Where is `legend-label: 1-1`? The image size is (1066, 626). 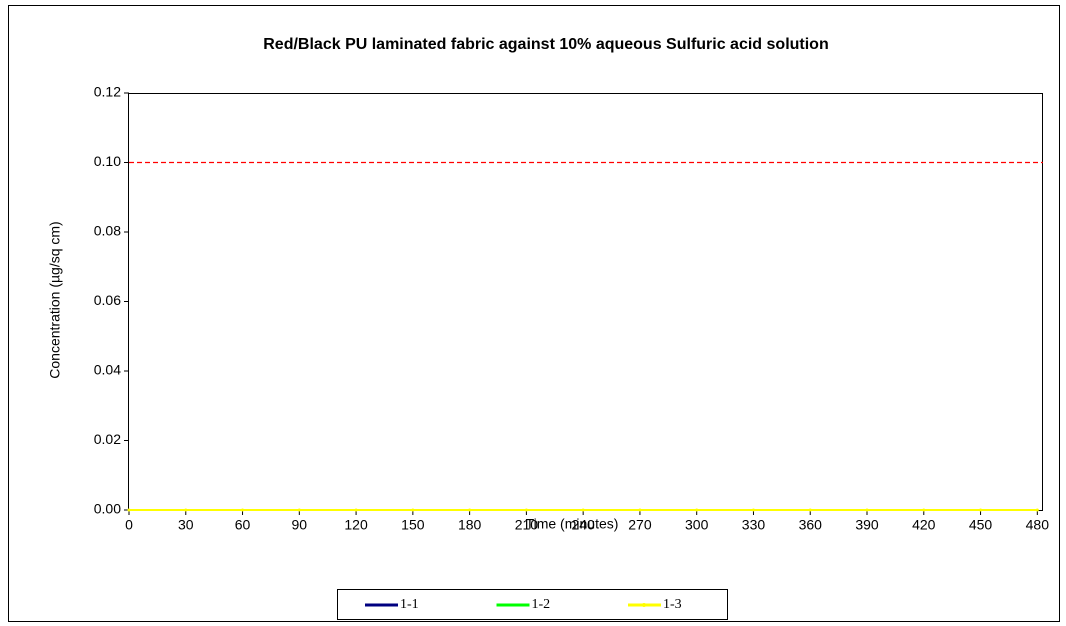 legend-label: 1-1 is located at coordinates (409, 604).